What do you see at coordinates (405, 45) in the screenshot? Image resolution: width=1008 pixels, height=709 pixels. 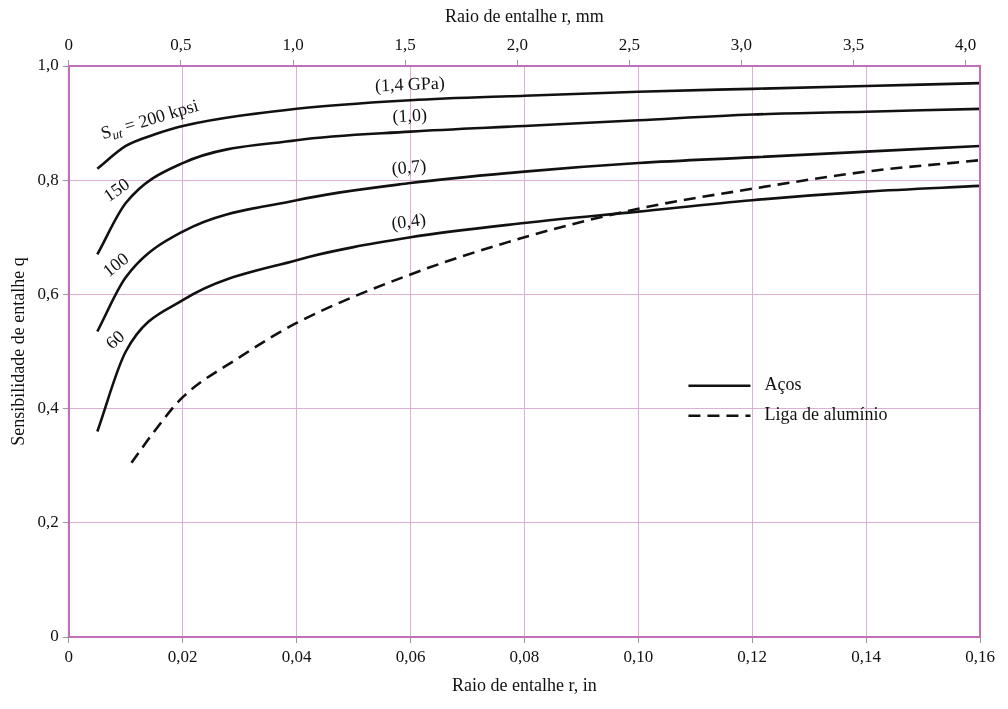 I see `x2-tick-label: 1,5` at bounding box center [405, 45].